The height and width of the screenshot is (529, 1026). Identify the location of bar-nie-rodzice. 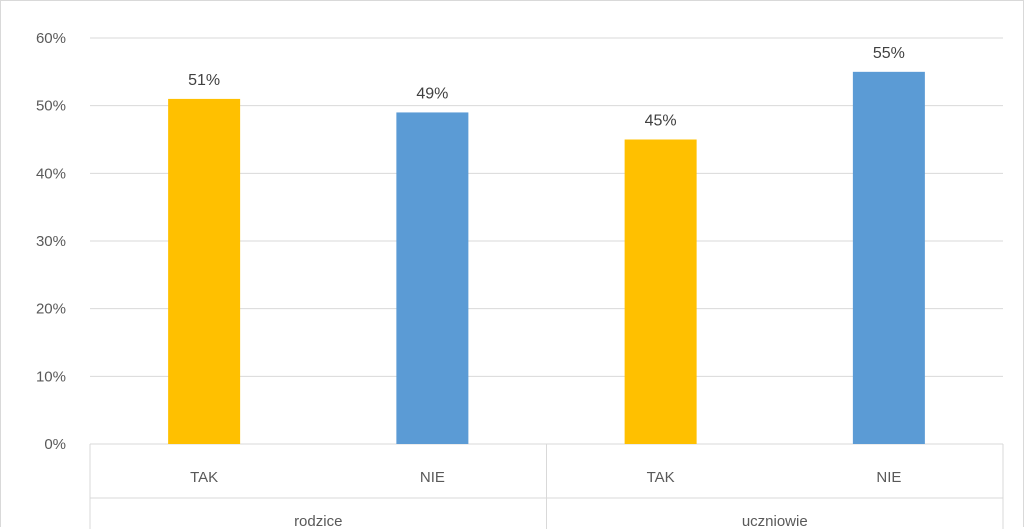
(432, 278).